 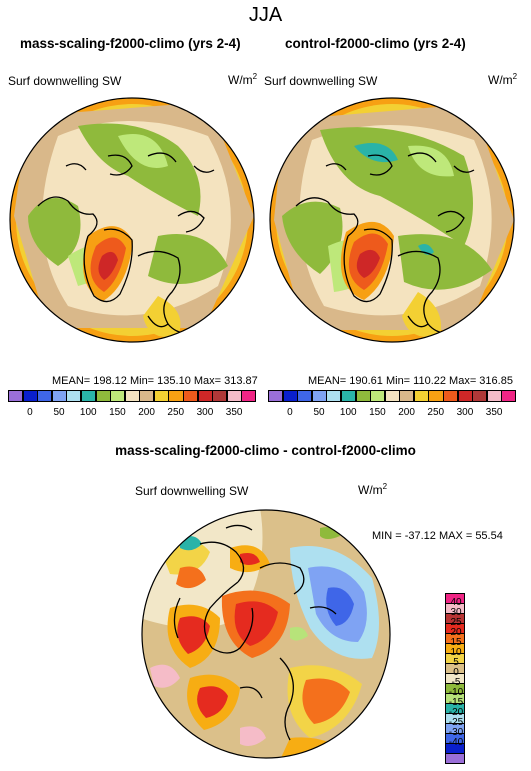 What do you see at coordinates (321, 81) in the screenshot?
I see `panel-right-variable: Surf downwelling SW` at bounding box center [321, 81].